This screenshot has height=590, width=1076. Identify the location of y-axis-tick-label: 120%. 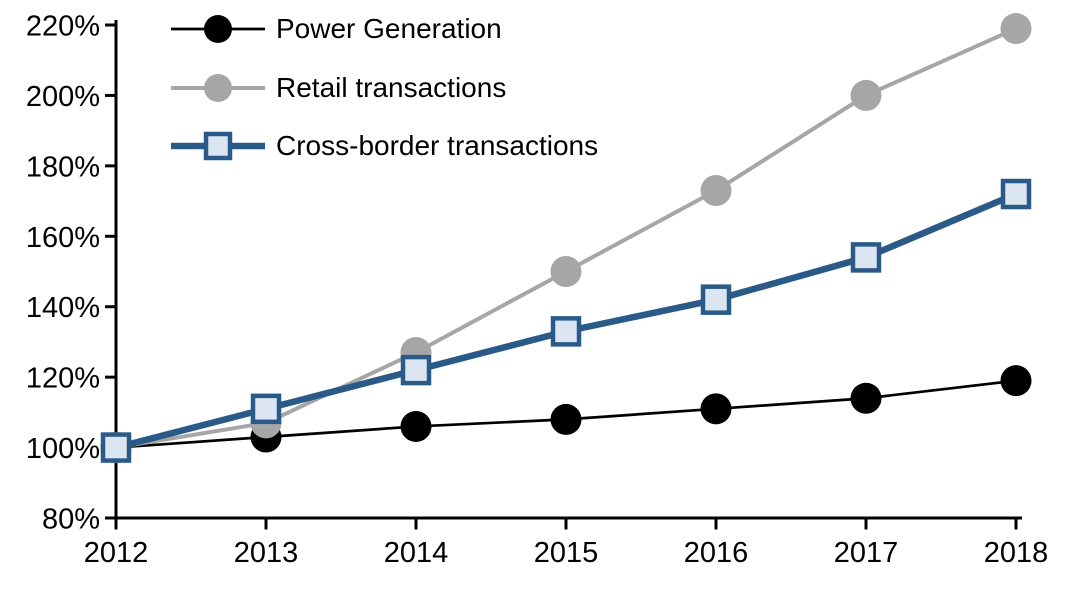
(63, 379).